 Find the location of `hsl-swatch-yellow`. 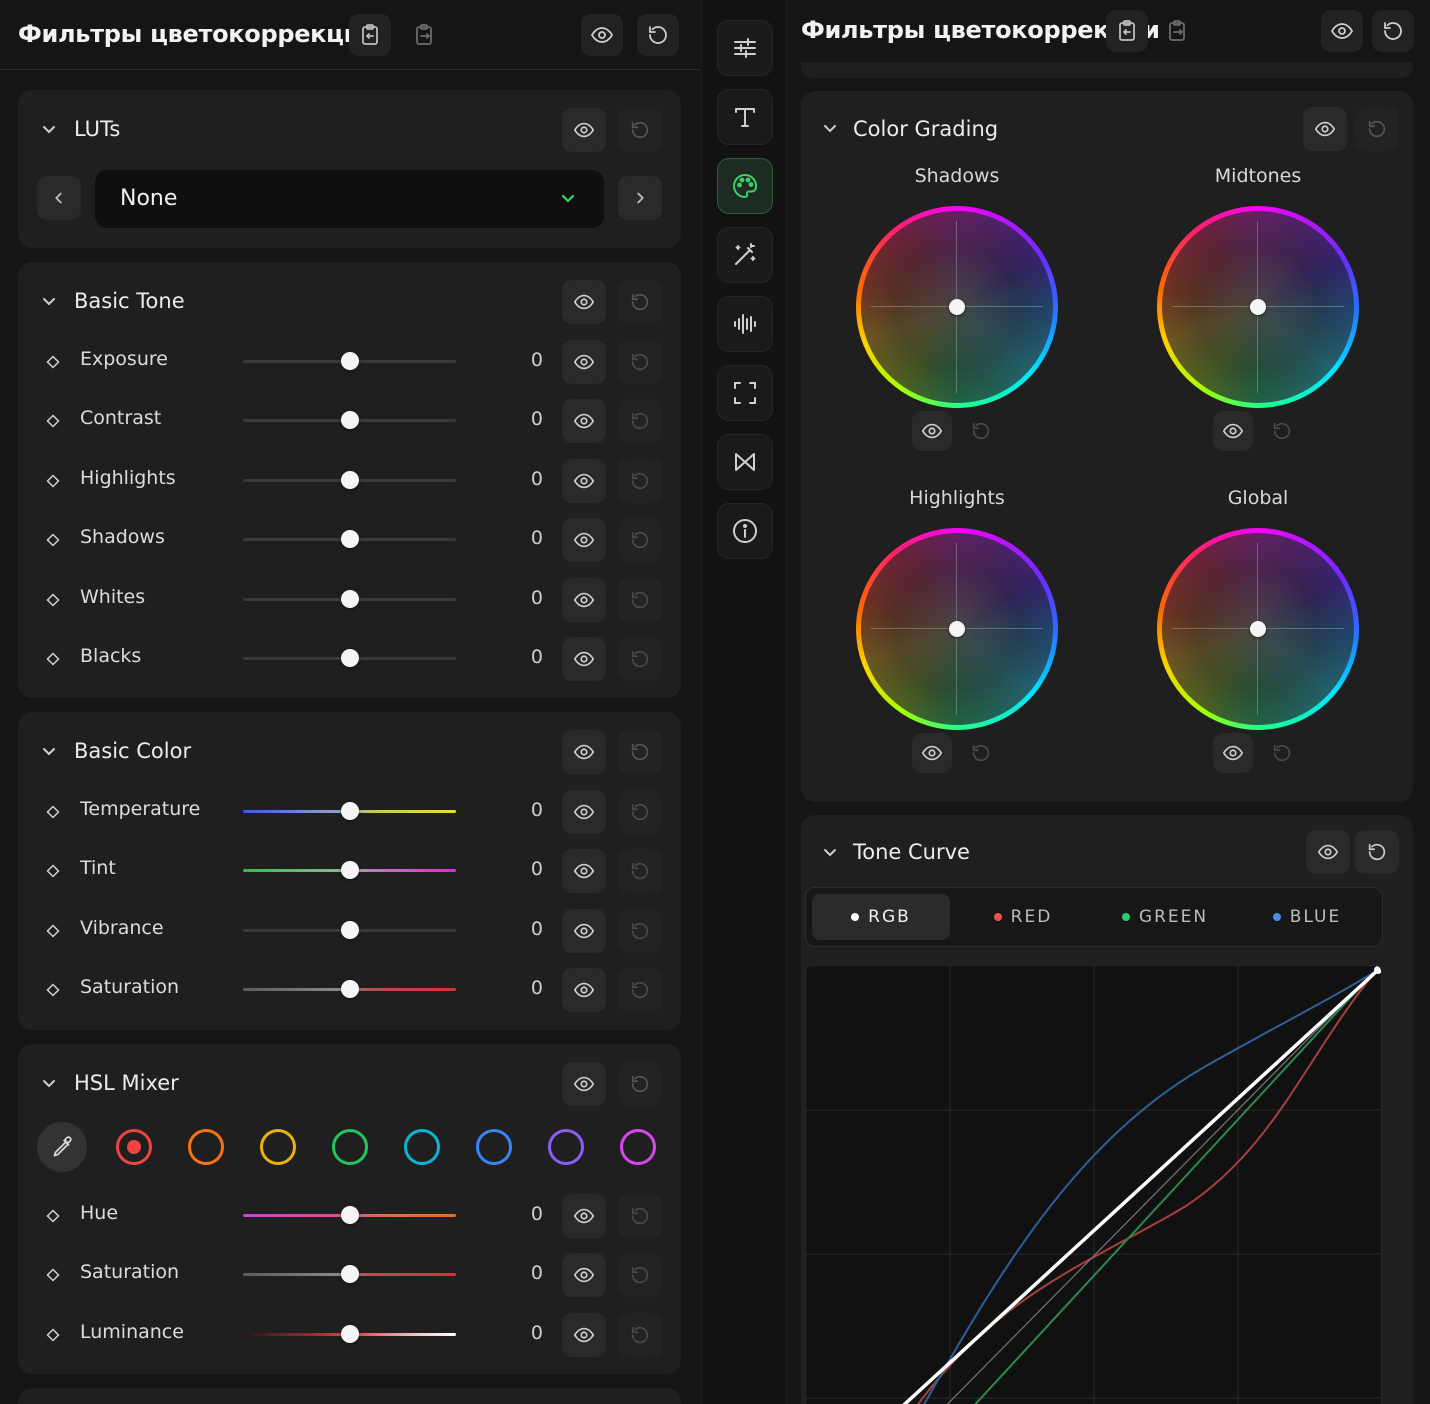

hsl-swatch-yellow is located at coordinates (278, 1147).